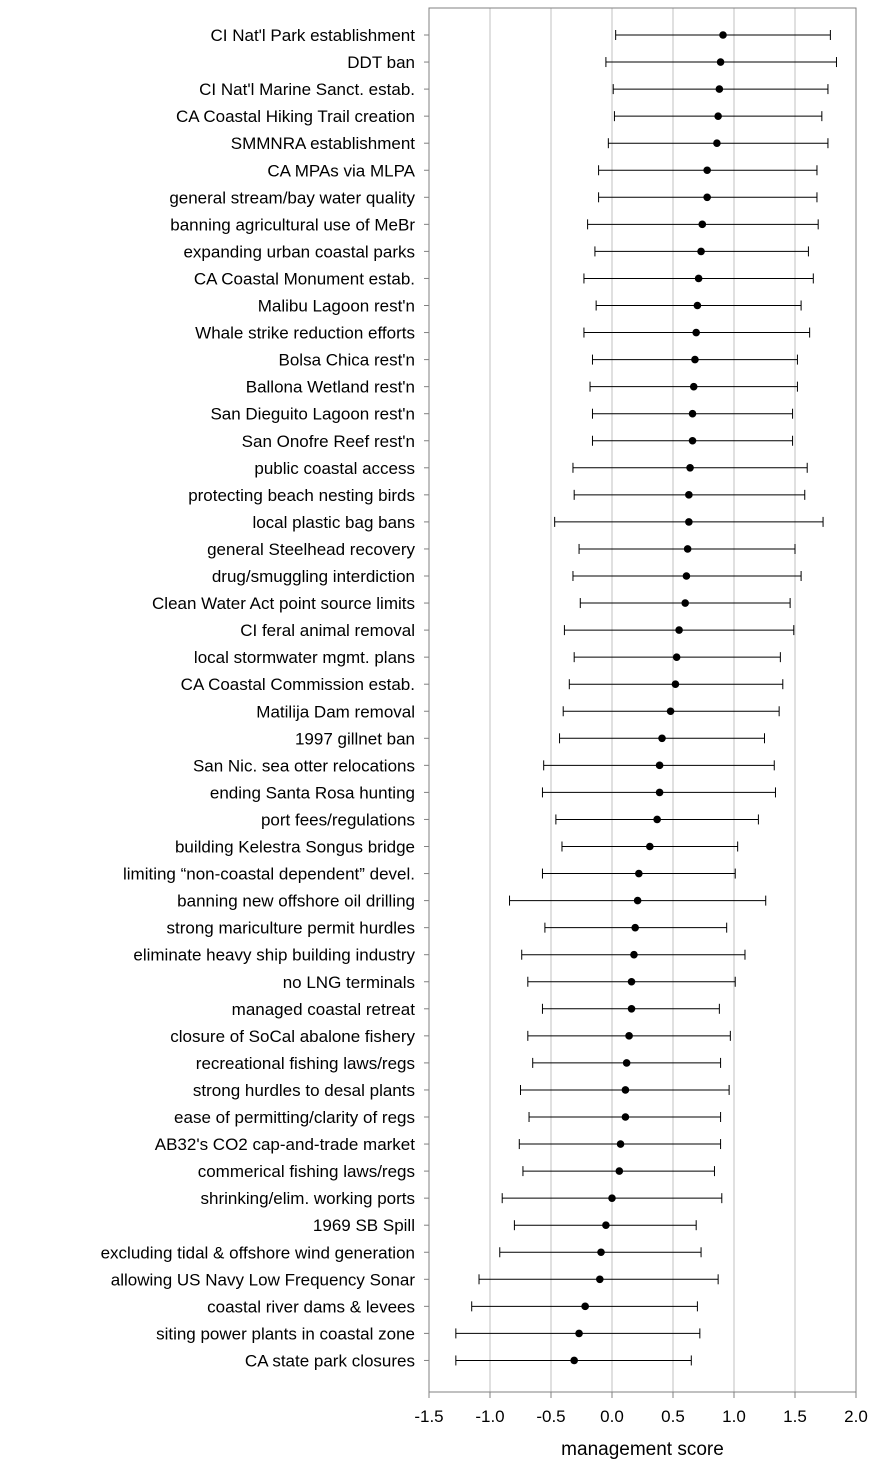 The height and width of the screenshot is (1467, 875). What do you see at coordinates (330, 1360) in the screenshot?
I see `category-label: CA state park closures` at bounding box center [330, 1360].